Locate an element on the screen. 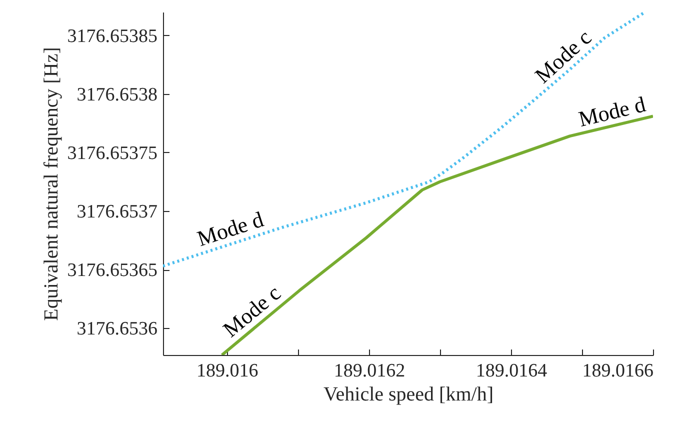  y-tick-label: 3176.6538 is located at coordinates (117, 95).